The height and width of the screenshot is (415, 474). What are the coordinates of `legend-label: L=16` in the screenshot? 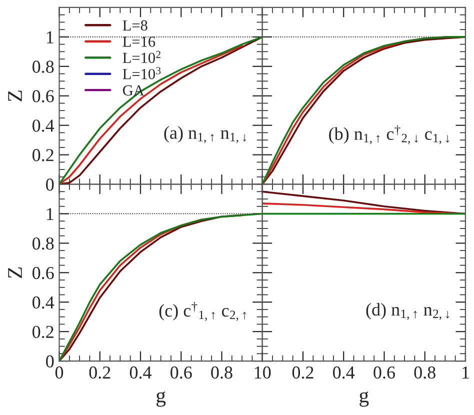 It's located at (139, 41).